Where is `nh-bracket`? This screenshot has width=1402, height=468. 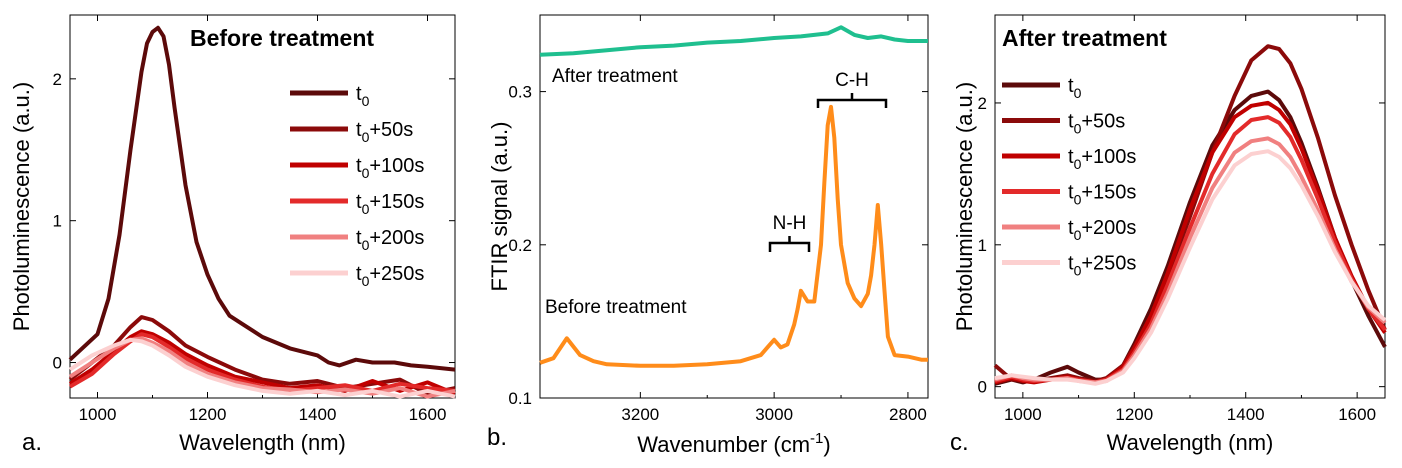
nh-bracket is located at coordinates (789, 244).